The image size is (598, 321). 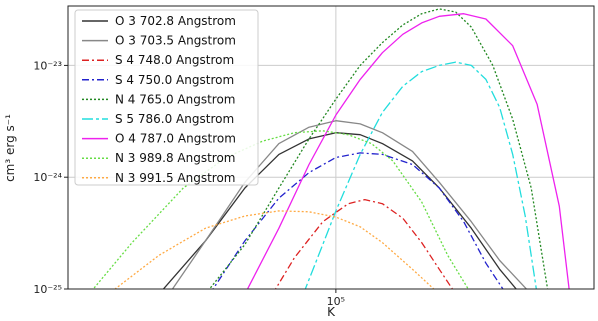 What do you see at coordinates (336, 301) in the screenshot?
I see `x-tick-label: 10⁵` at bounding box center [336, 301].